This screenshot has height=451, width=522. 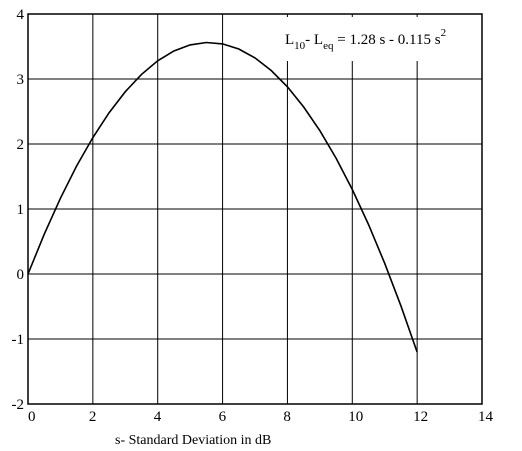 What do you see at coordinates (21, 210) in the screenshot?
I see `y-tick-label: 1` at bounding box center [21, 210].